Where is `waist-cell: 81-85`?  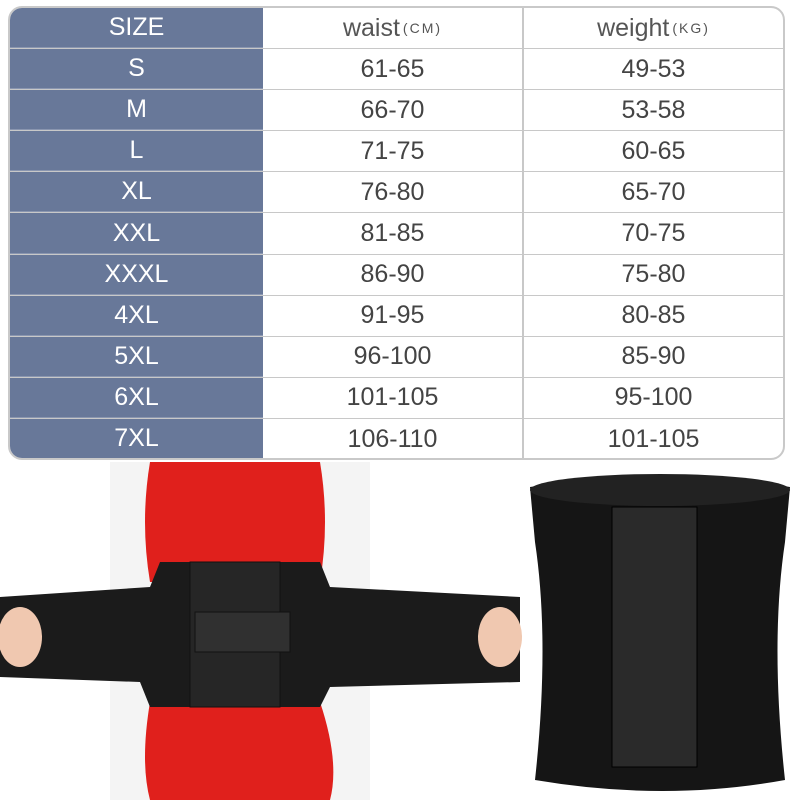 waist-cell: 81-85 is located at coordinates (393, 233).